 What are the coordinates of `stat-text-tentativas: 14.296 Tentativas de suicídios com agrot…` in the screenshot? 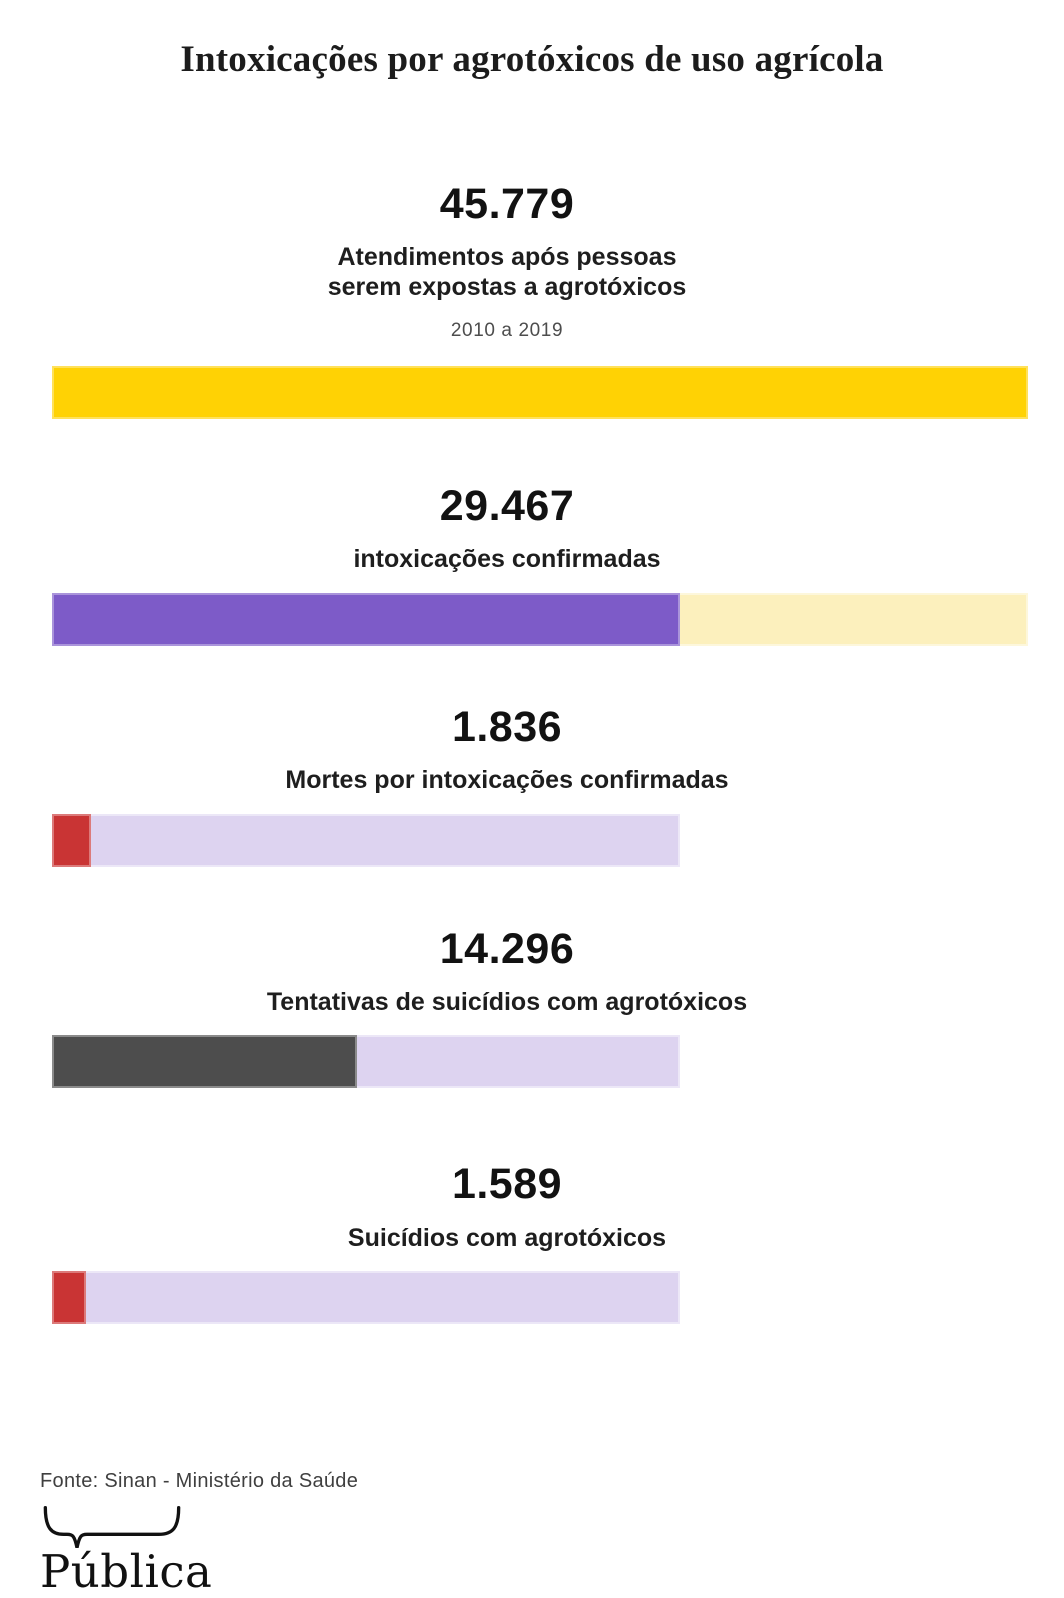 It's located at (507, 971).